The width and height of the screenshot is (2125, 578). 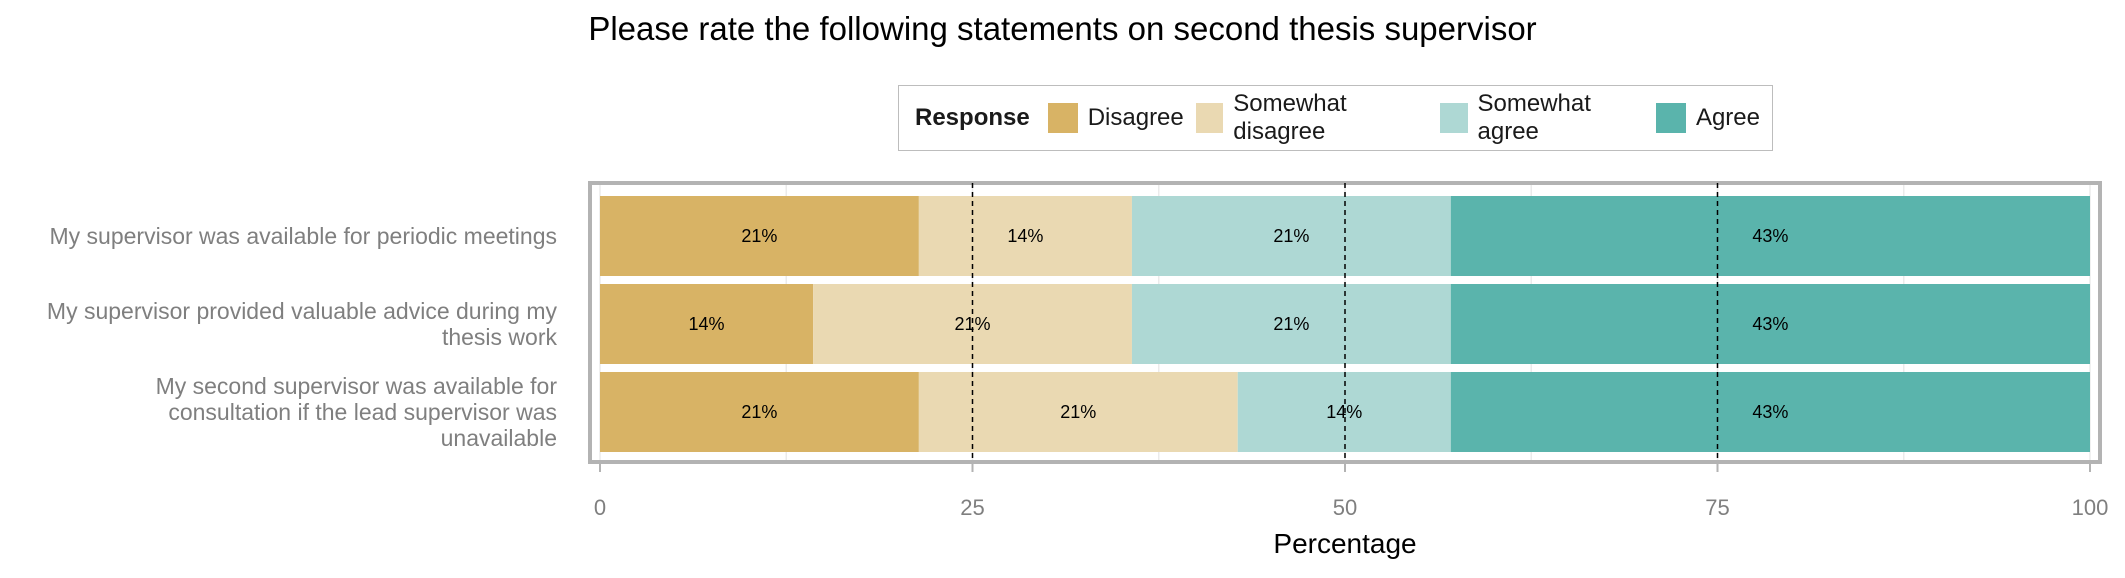 What do you see at coordinates (1453, 118) in the screenshot?
I see `legend-swatch-somewhat-agree` at bounding box center [1453, 118].